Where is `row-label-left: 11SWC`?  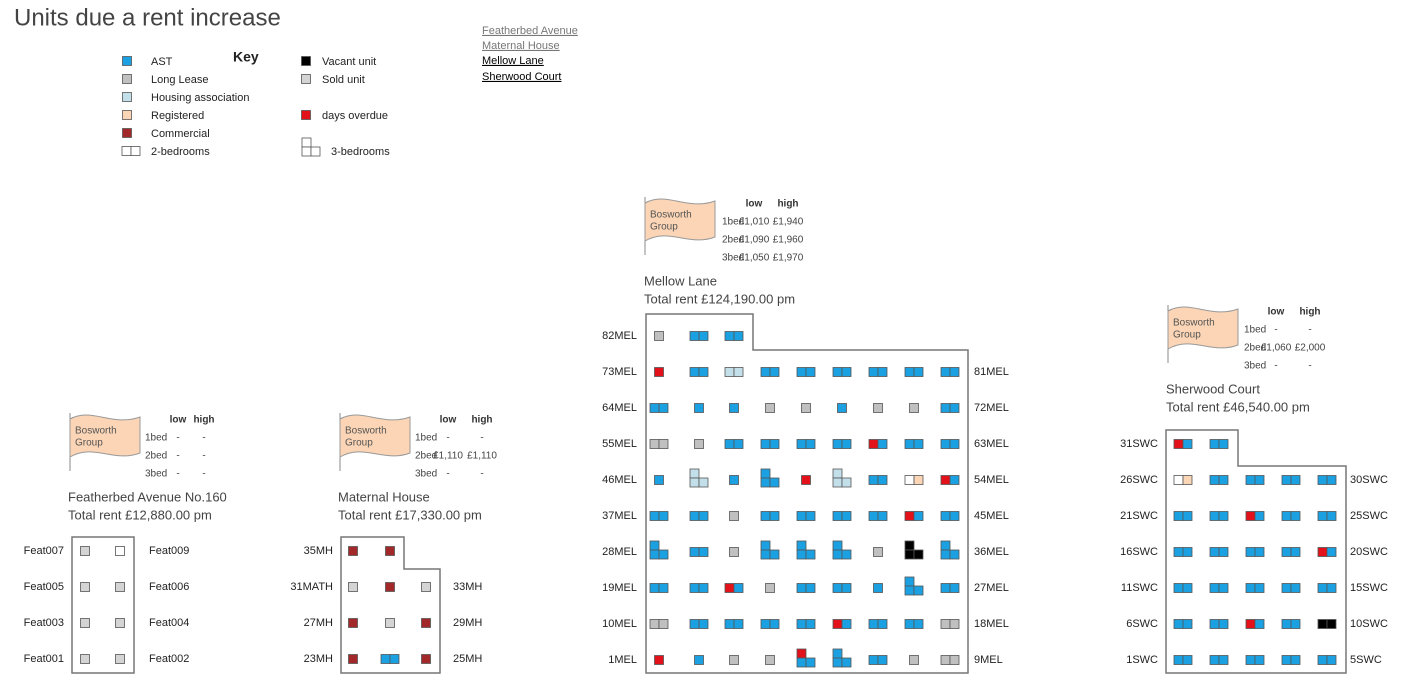
row-label-left: 11SWC is located at coordinates (1139, 588).